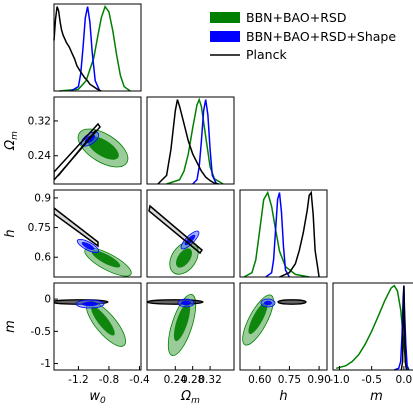  I want to click on panel-frame-m-m, so click(372, 326).